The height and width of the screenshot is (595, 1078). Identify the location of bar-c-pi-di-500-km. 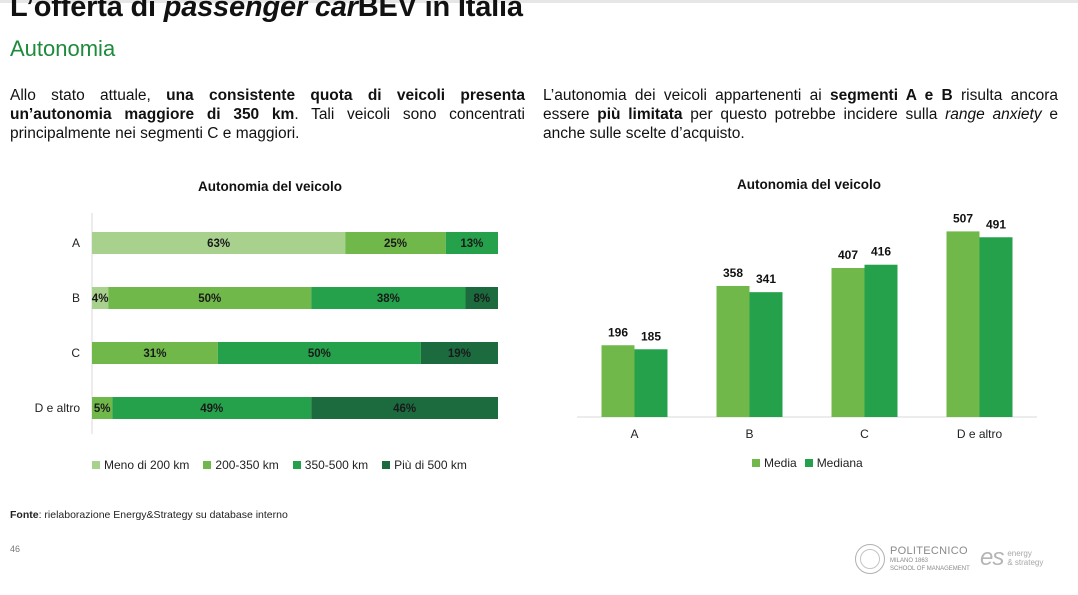
(459, 353).